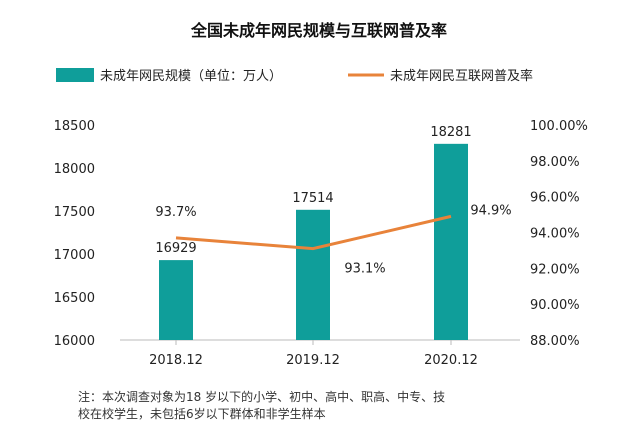 This screenshot has width=639, height=431. I want to click on line-value-label: 94.9%, so click(490, 210).